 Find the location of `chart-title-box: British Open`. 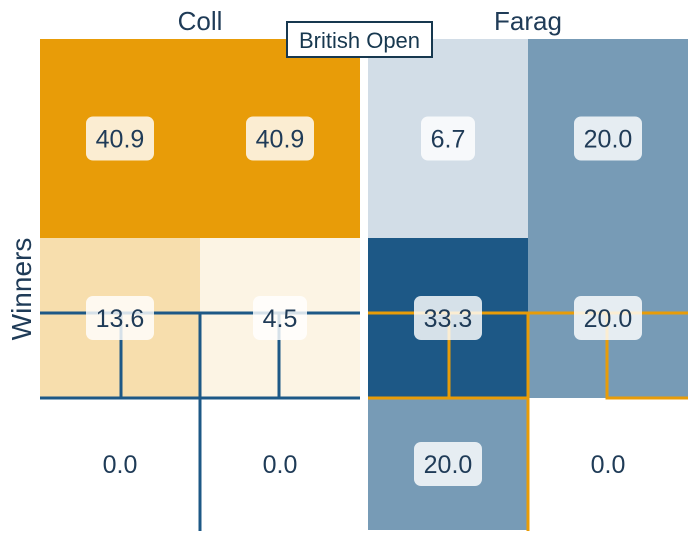

chart-title-box: British Open is located at coordinates (359, 39).